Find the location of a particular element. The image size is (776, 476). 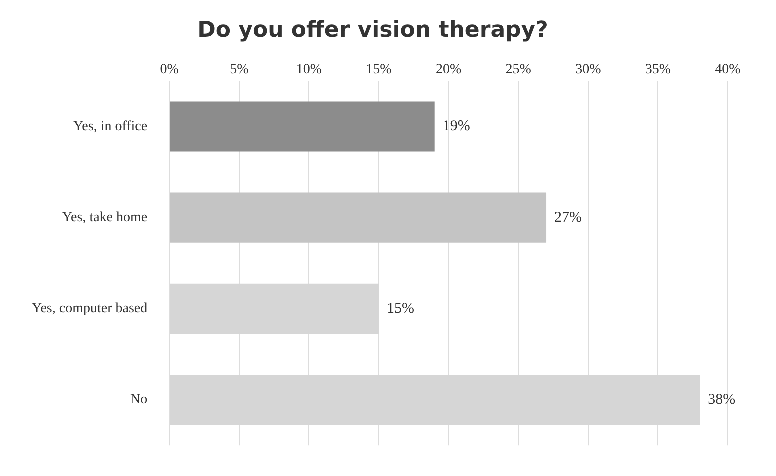

data-label: 19% is located at coordinates (456, 126).